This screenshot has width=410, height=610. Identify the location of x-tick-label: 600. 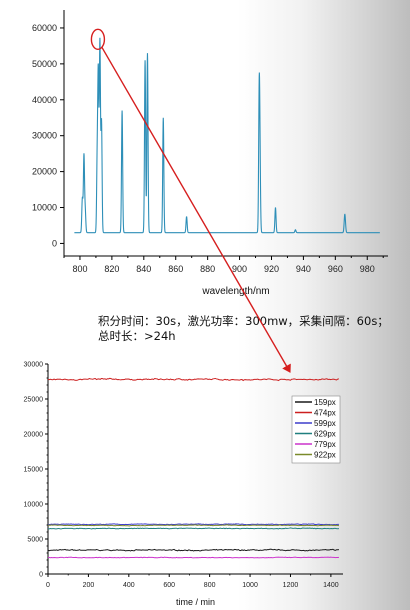
(169, 585).